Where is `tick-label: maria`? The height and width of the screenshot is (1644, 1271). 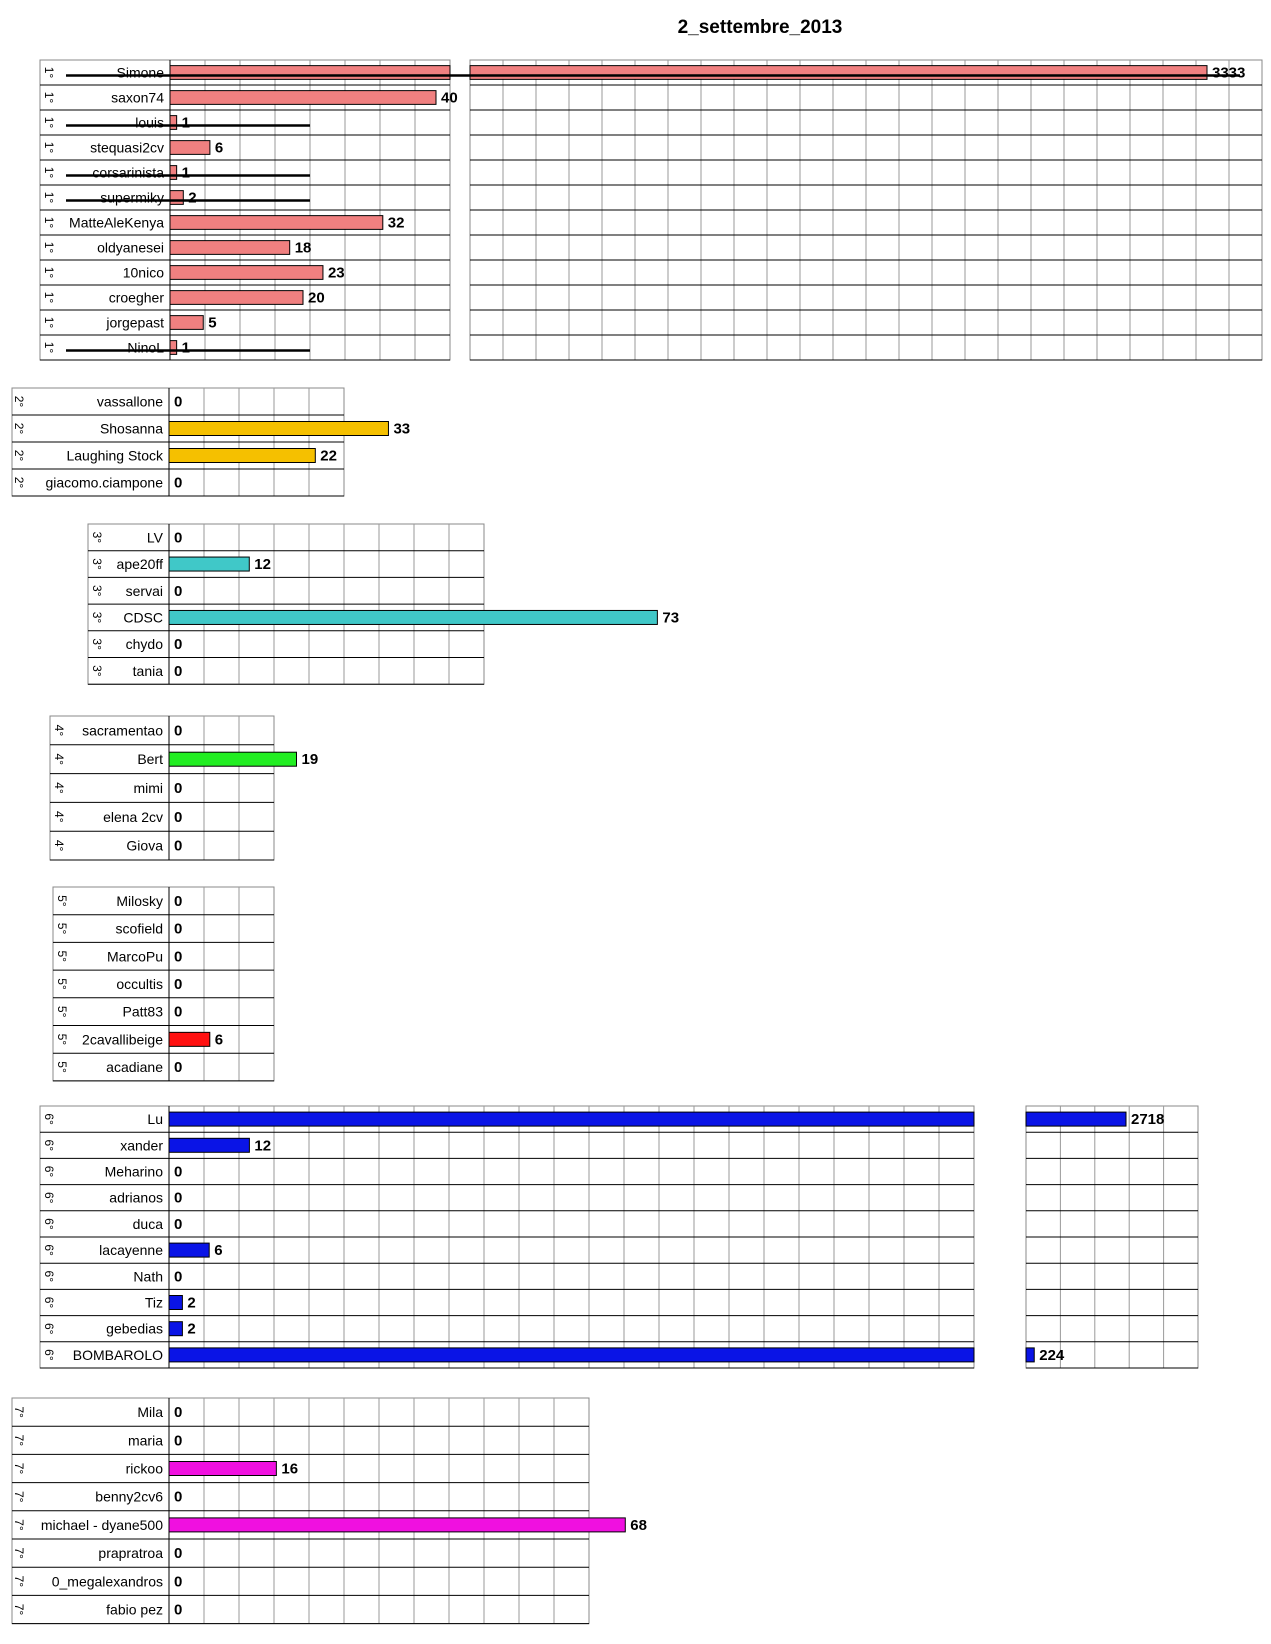 tick-label: maria is located at coordinates (145, 1440).